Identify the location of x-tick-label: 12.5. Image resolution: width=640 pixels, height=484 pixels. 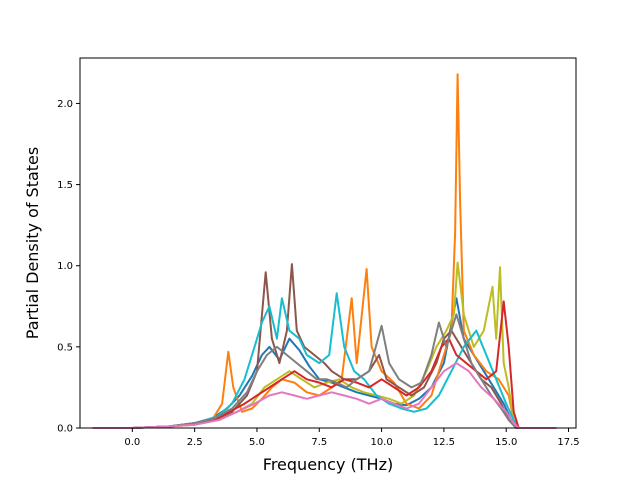
(444, 442).